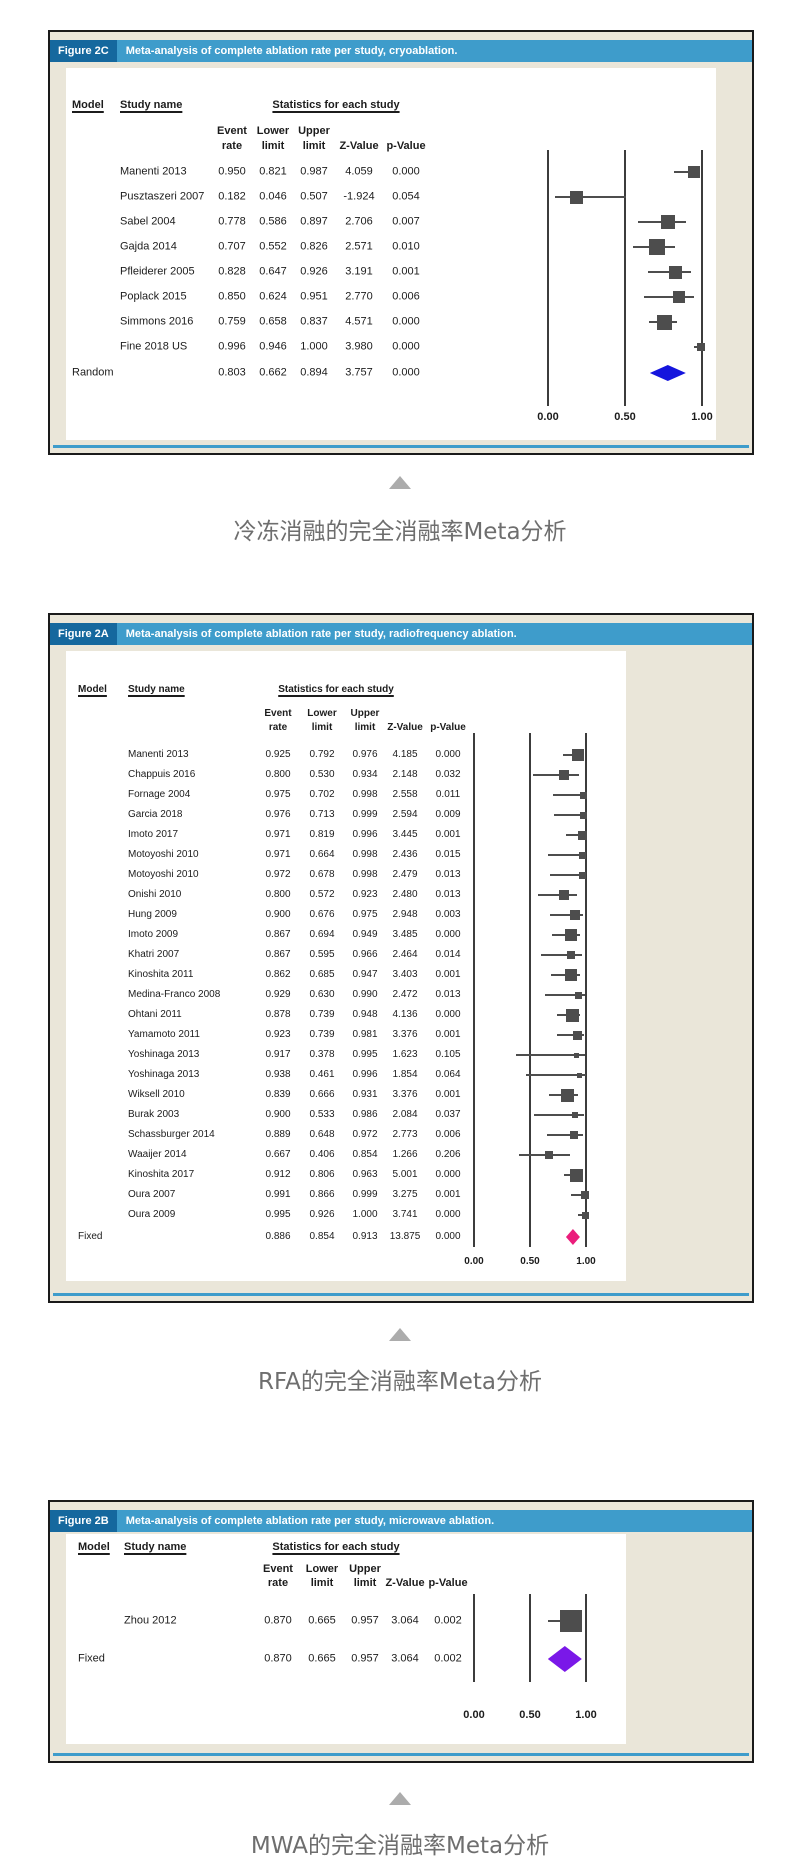  What do you see at coordinates (406, 296) in the screenshot?
I see `stat-cell-p: 0.006` at bounding box center [406, 296].